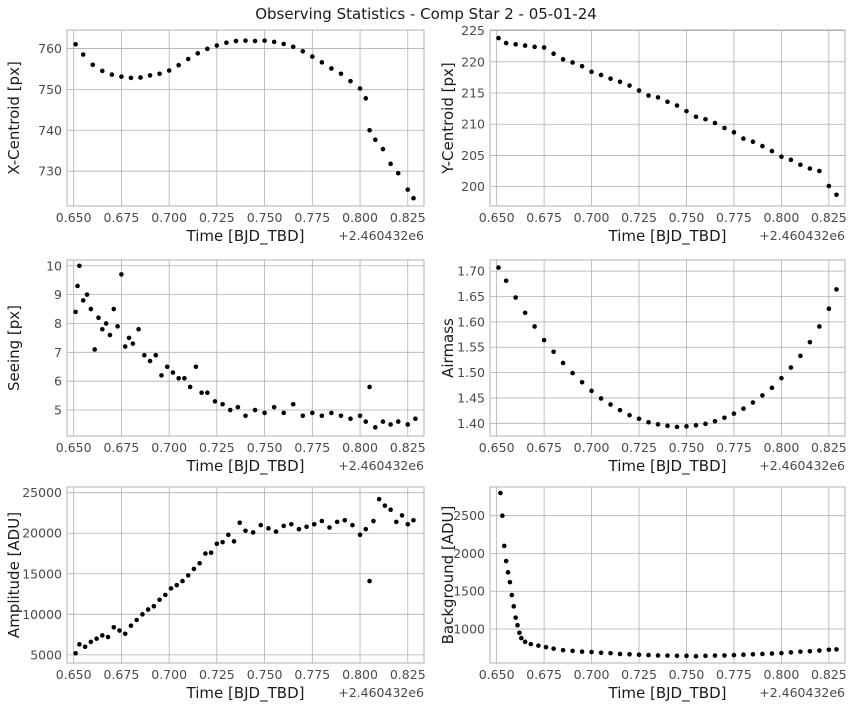 The height and width of the screenshot is (706, 852). I want to click on y-tick-label: 8, so click(58, 323).